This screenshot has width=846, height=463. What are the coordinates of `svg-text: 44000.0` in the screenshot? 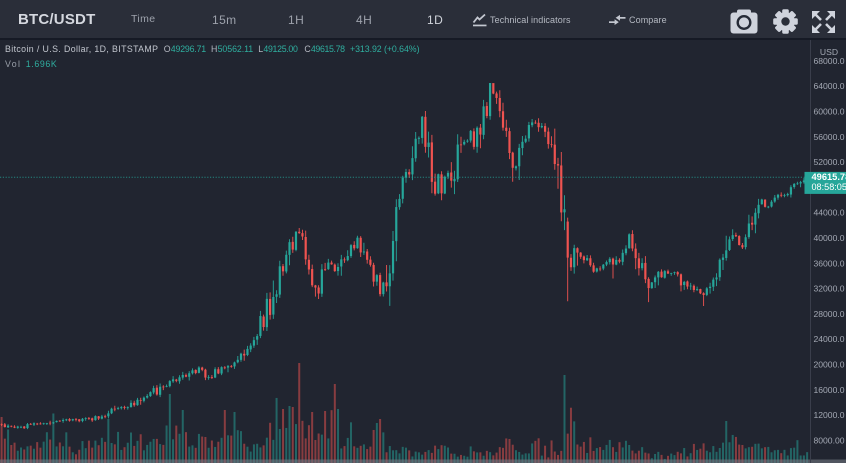 It's located at (828, 213).